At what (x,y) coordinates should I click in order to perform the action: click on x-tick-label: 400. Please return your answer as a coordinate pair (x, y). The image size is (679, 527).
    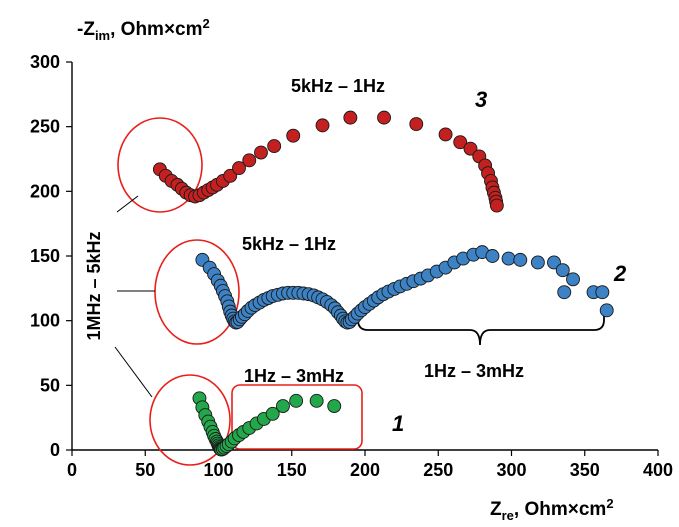
    Looking at the image, I should click on (658, 470).